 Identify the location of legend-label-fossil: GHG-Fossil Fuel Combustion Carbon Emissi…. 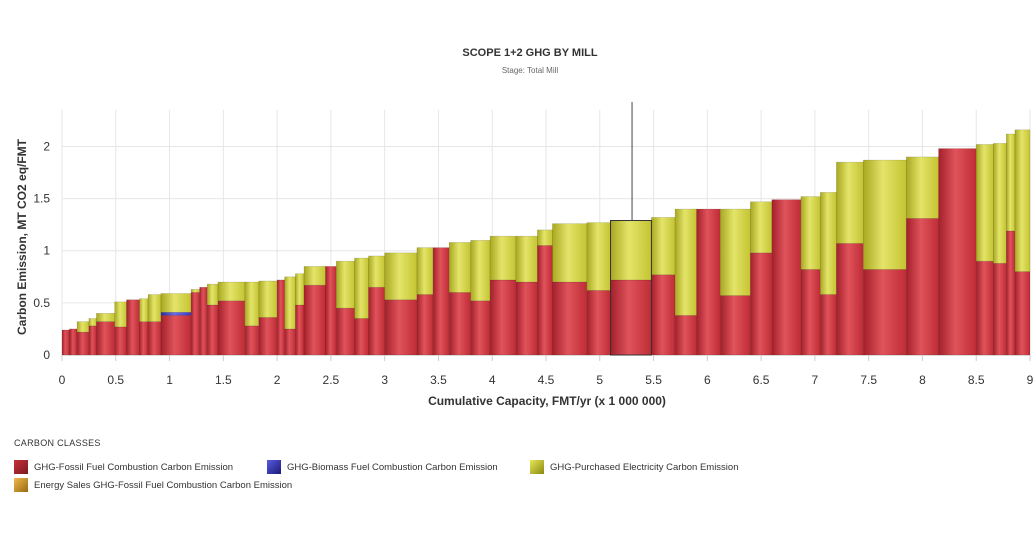
(134, 467).